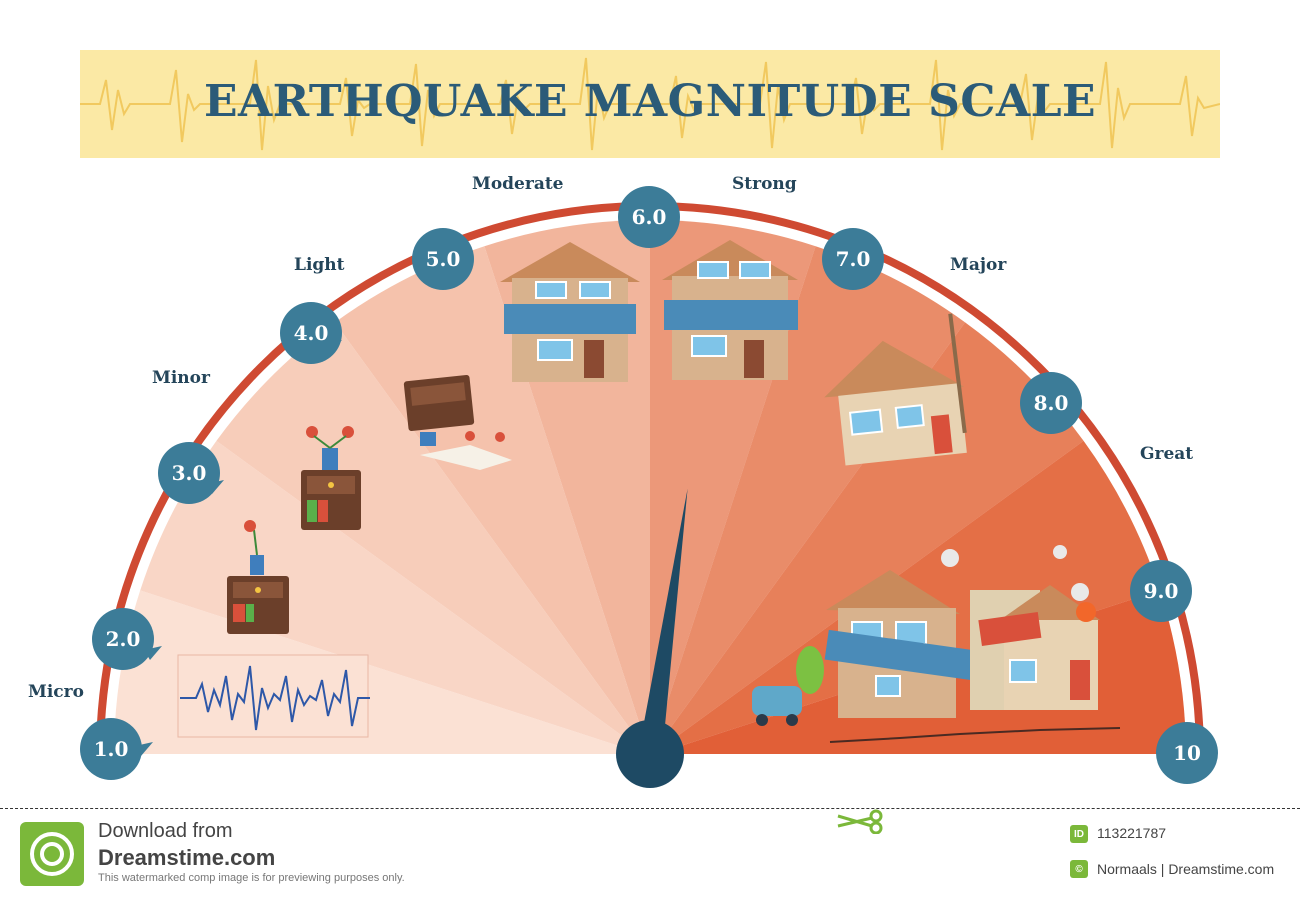  What do you see at coordinates (1187, 753) in the screenshot?
I see `magnitude-badge-10: 10` at bounding box center [1187, 753].